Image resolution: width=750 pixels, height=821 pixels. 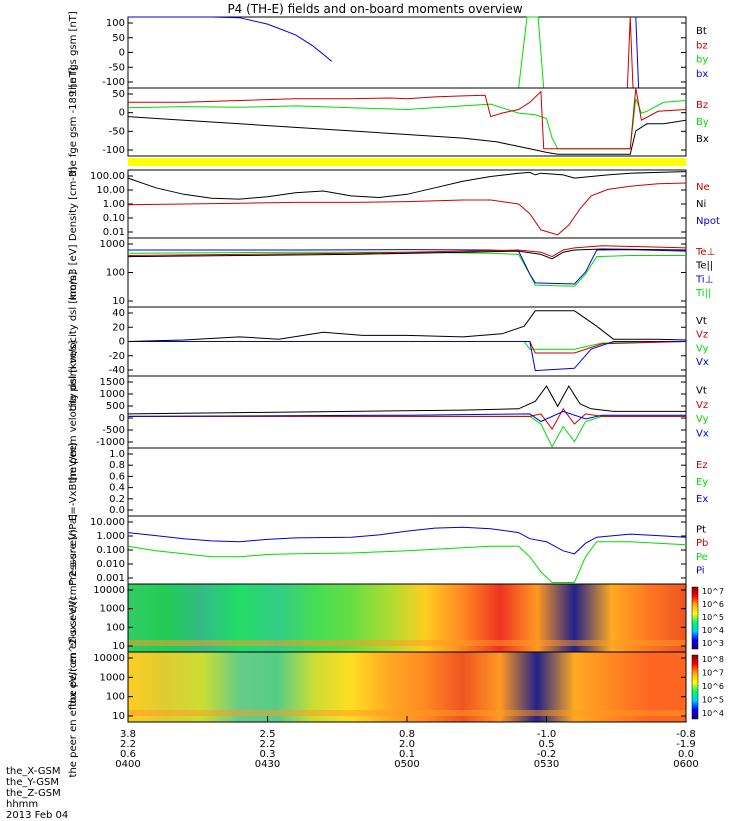 What do you see at coordinates (109, 658) in the screenshot?
I see `y-tick-label: 10000` at bounding box center [109, 658].